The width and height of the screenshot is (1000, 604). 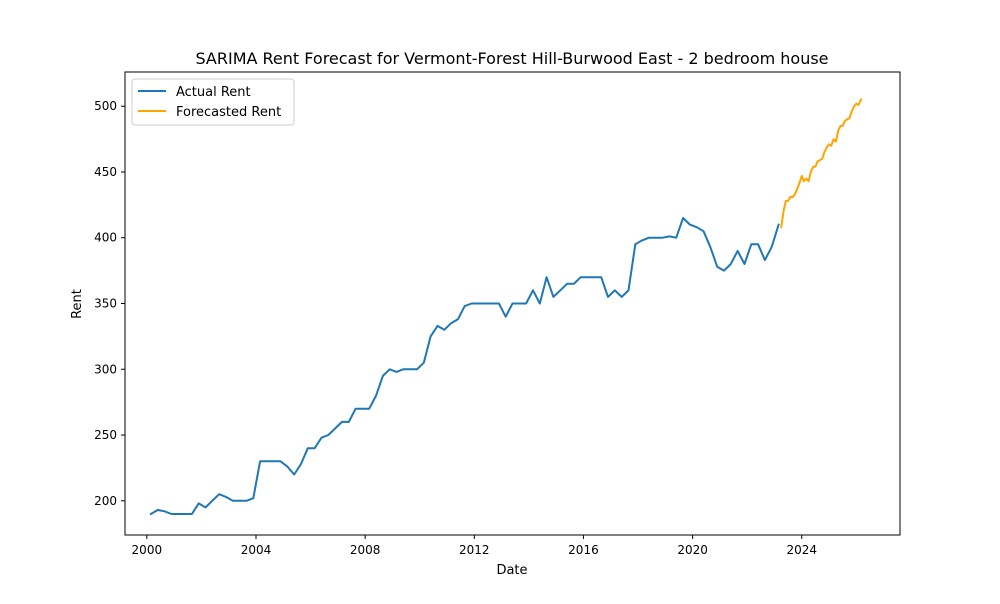 I want to click on x-axis-label: Date, so click(x=511, y=570).